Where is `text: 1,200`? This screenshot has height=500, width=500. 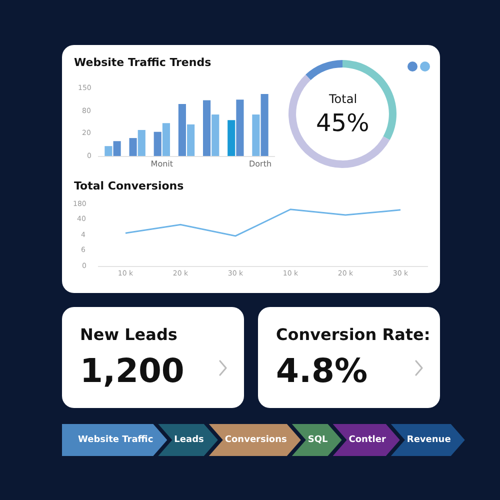 text: 1,200 is located at coordinates (132, 370).